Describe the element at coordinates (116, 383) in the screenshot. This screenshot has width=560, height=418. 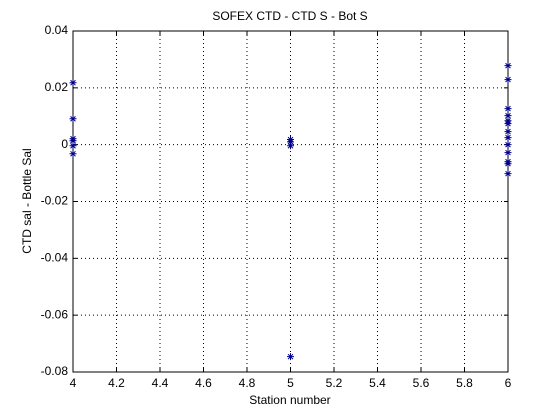
I see `x-tick-label: 4.2` at that location.